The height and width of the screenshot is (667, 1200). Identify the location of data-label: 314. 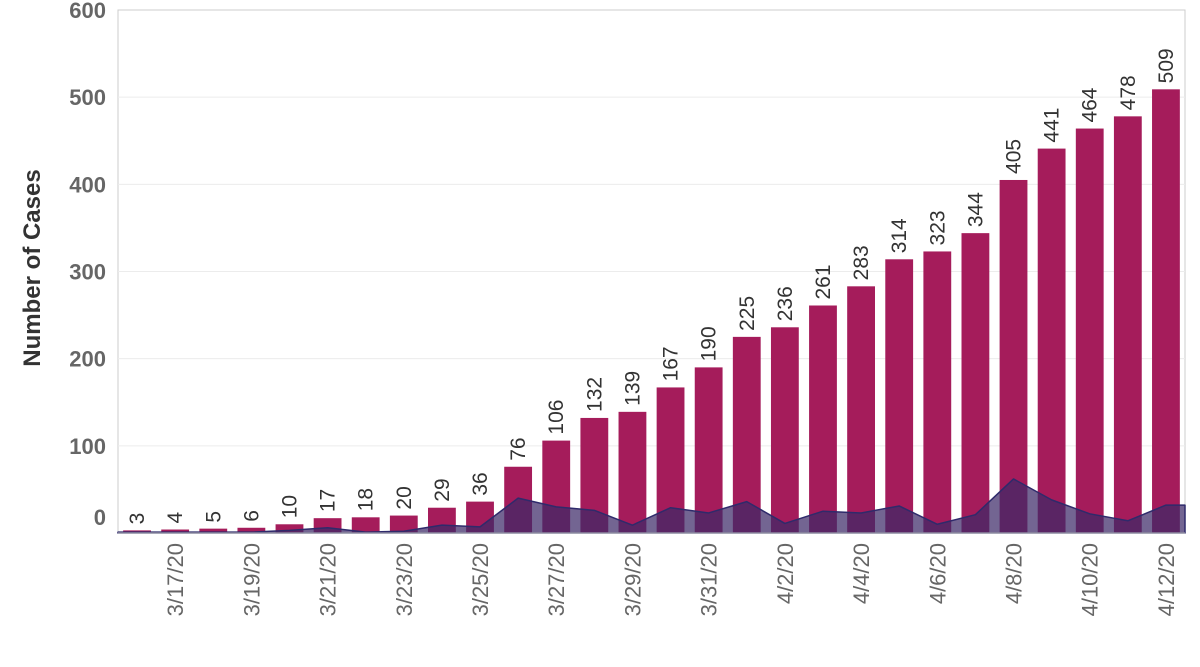
(899, 235).